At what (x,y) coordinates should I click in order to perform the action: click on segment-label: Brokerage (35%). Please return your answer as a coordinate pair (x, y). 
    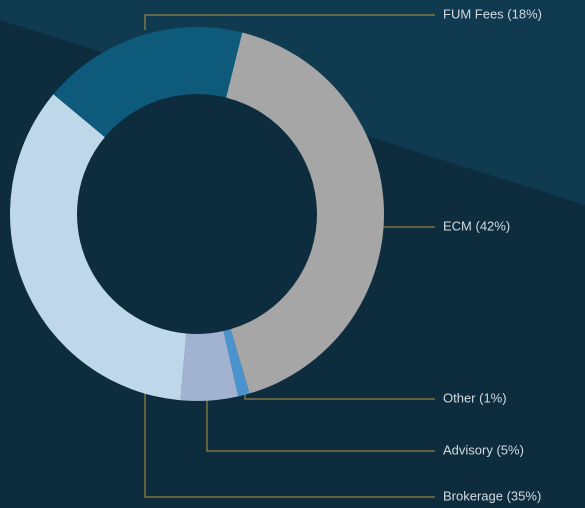
    Looking at the image, I should click on (492, 495).